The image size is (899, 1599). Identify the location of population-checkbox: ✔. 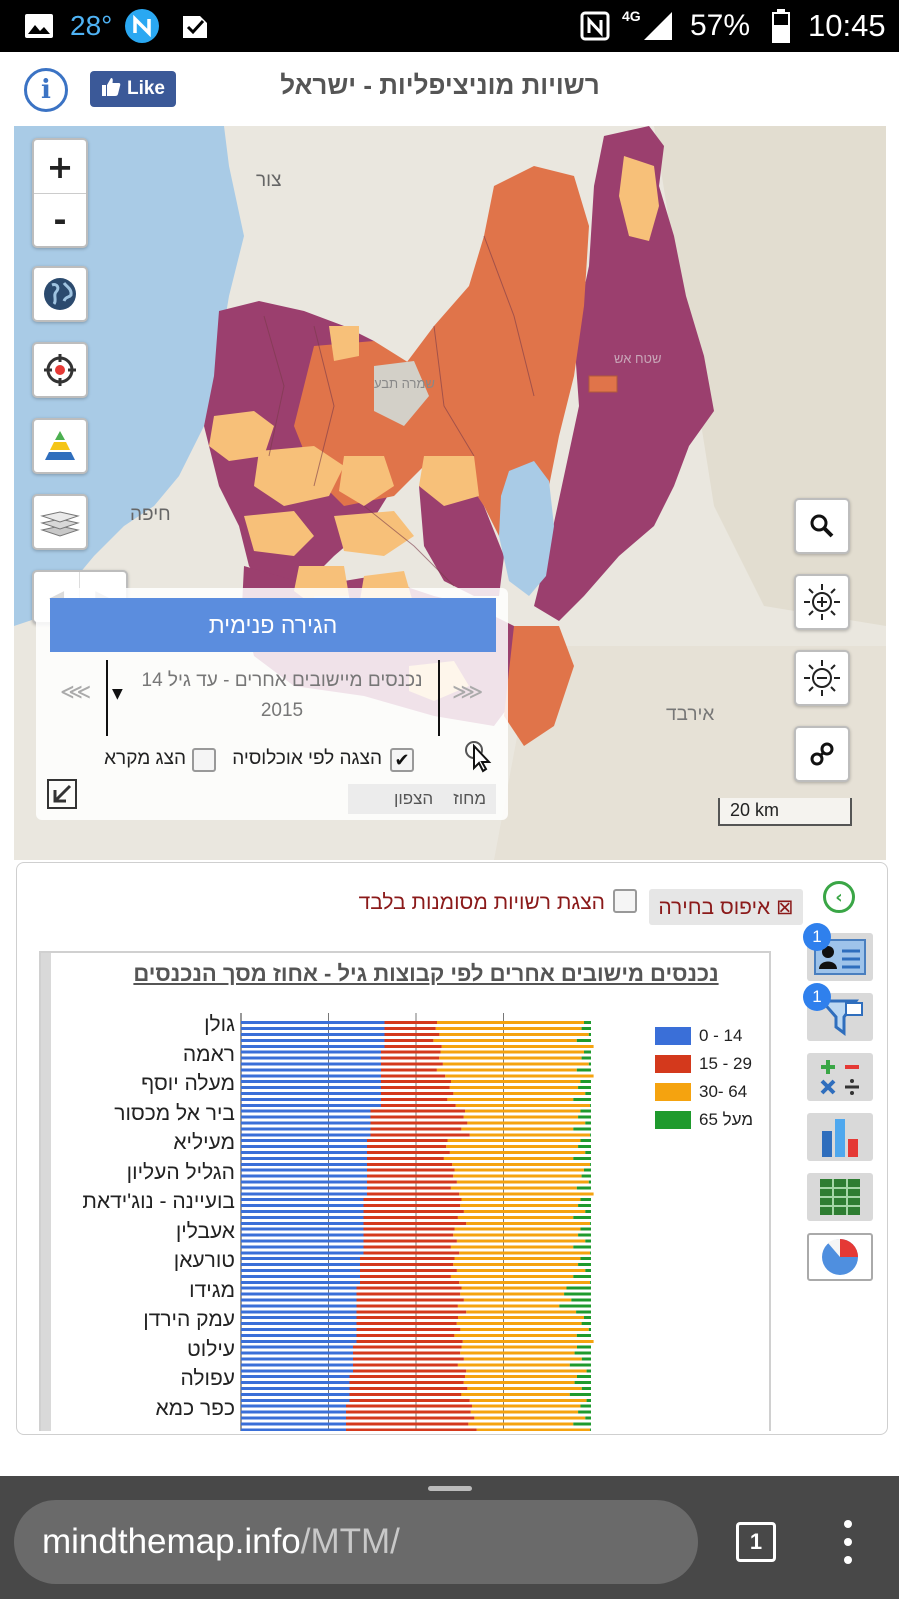
(402, 760).